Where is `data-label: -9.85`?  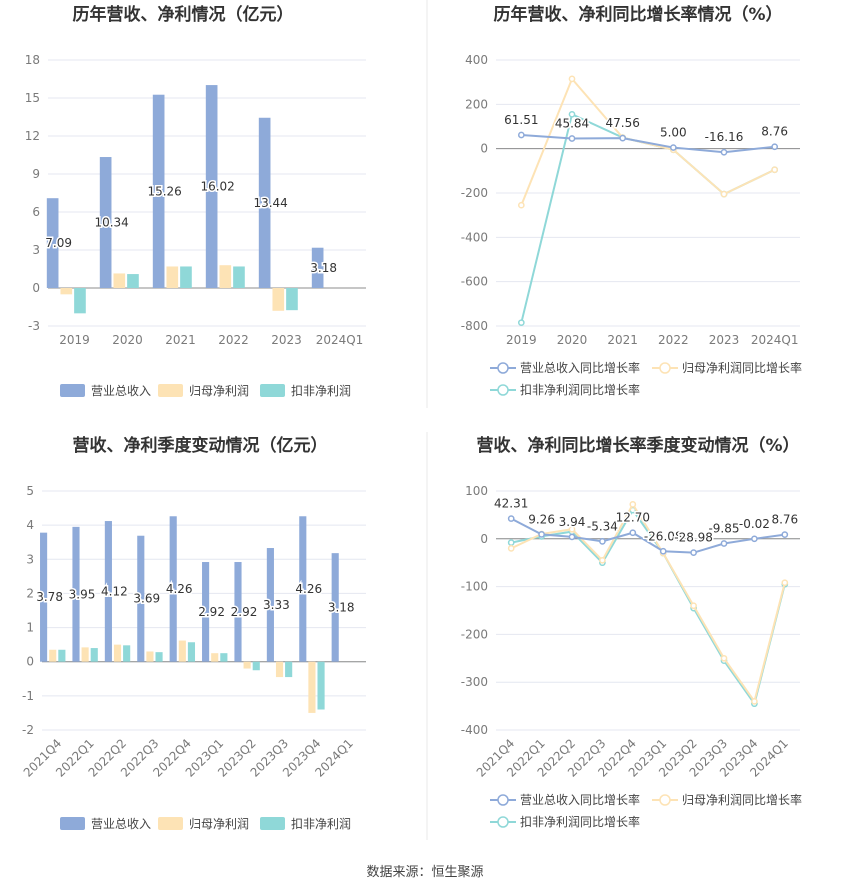 data-label: -9.85 is located at coordinates (723, 529).